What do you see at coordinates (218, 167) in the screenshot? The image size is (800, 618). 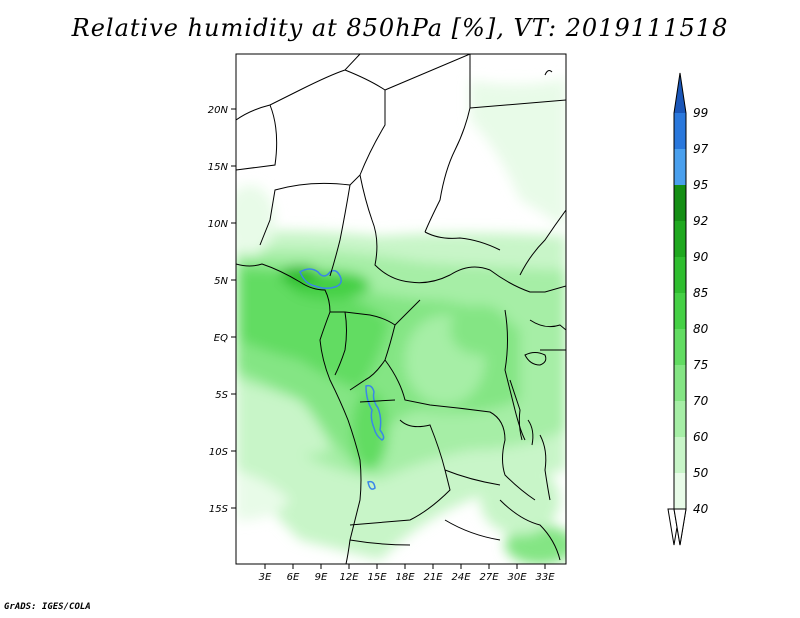 I see `lat-tick-label: 15N` at bounding box center [218, 167].